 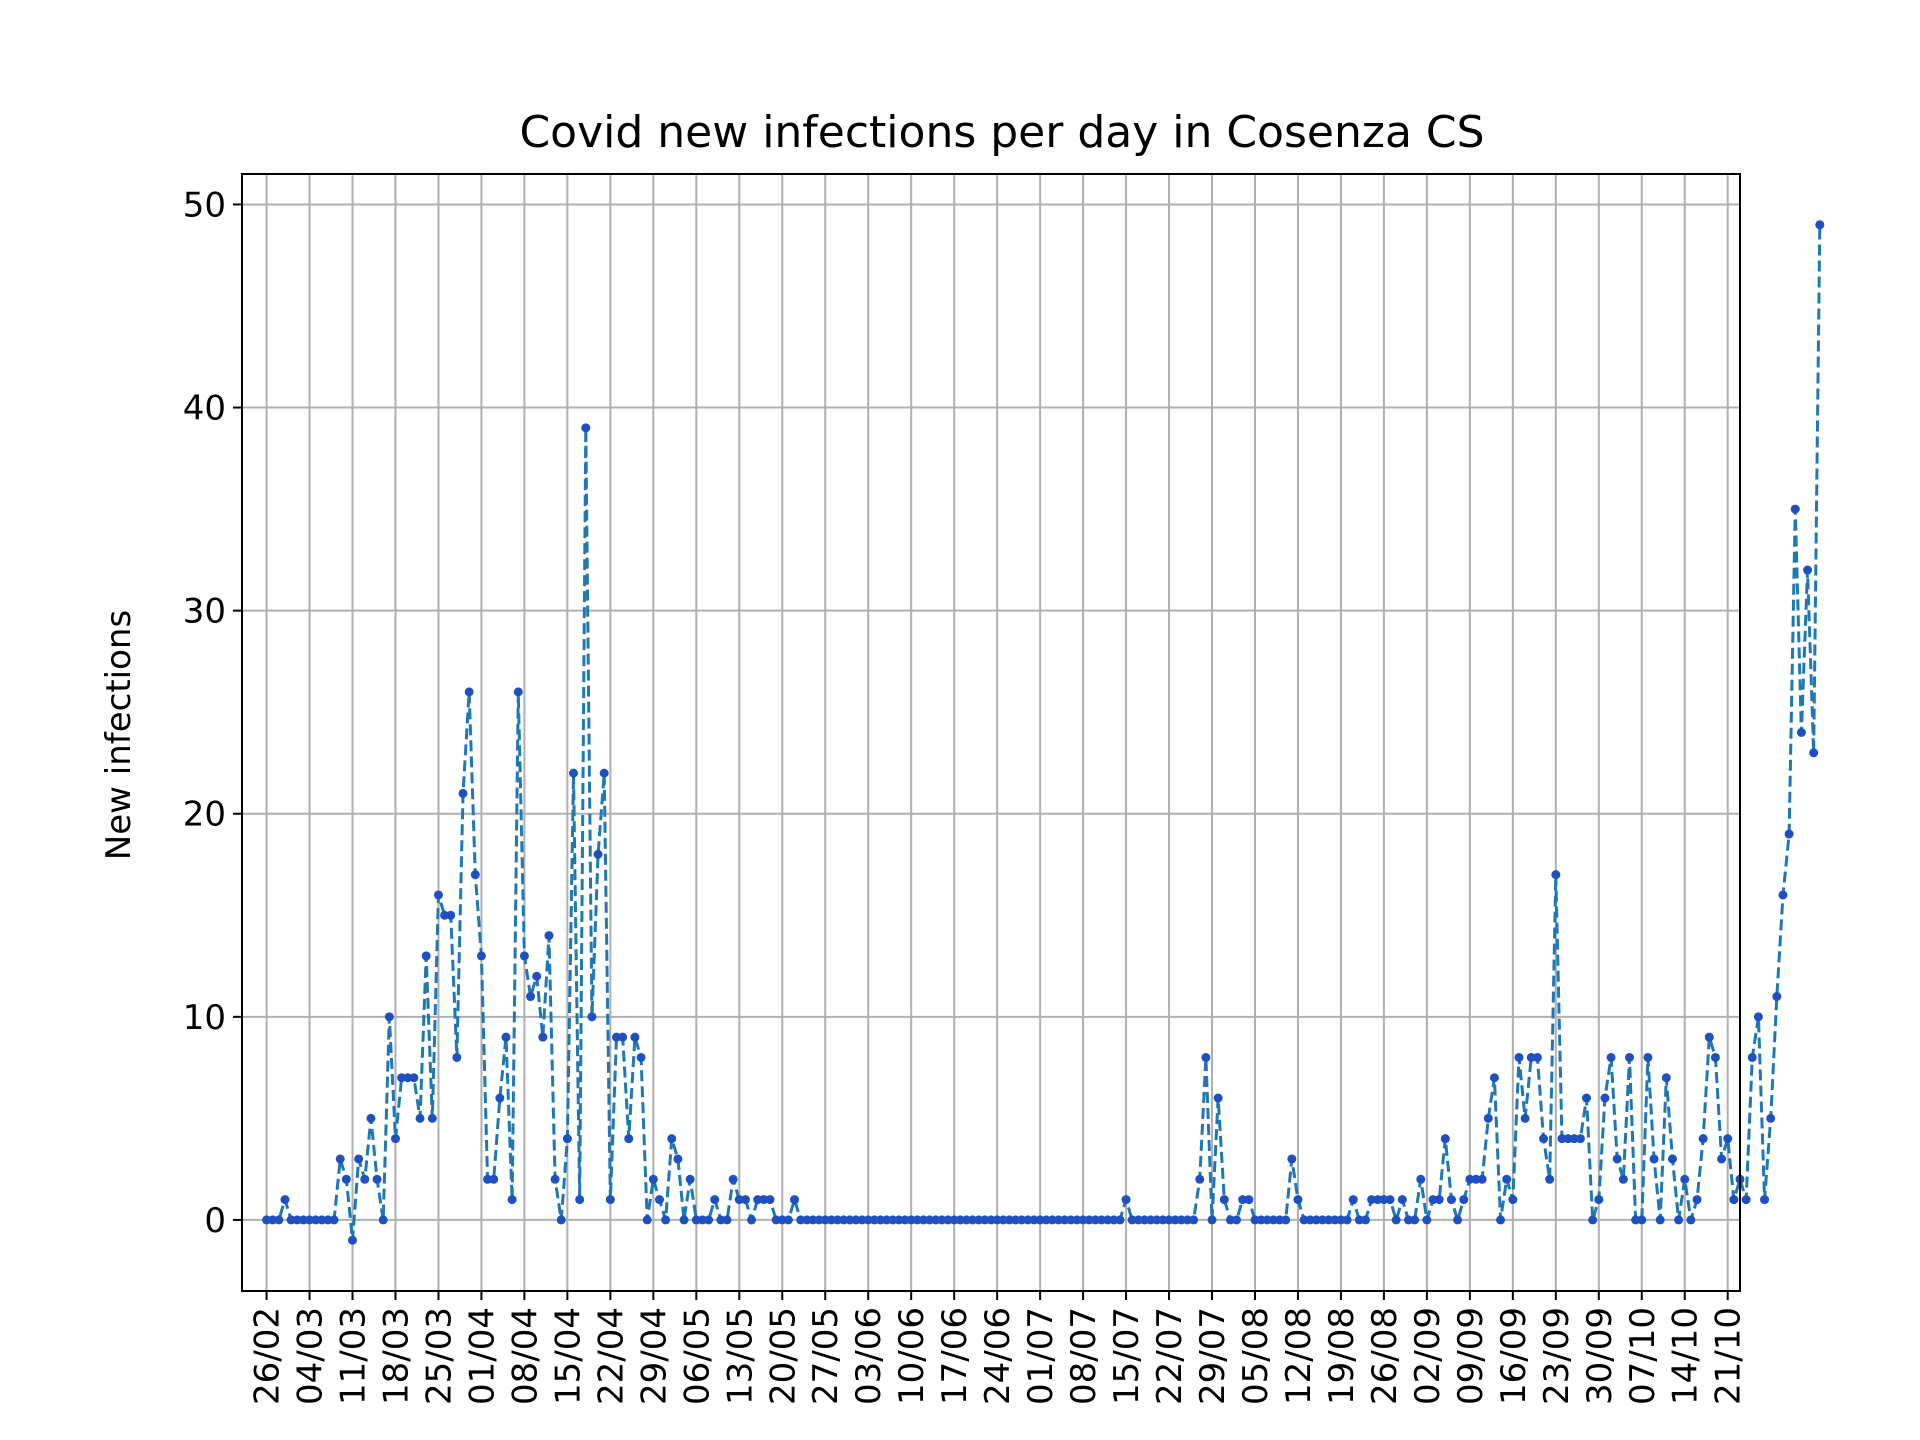 I want to click on y-axis-ticks: 0 10 20 30 40 50, so click(x=212, y=713).